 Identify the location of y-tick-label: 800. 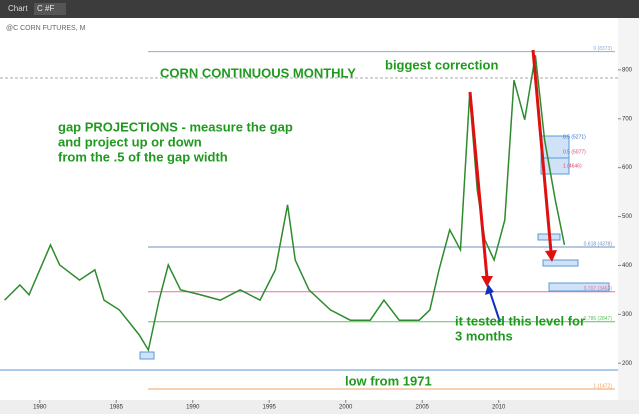
(627, 70).